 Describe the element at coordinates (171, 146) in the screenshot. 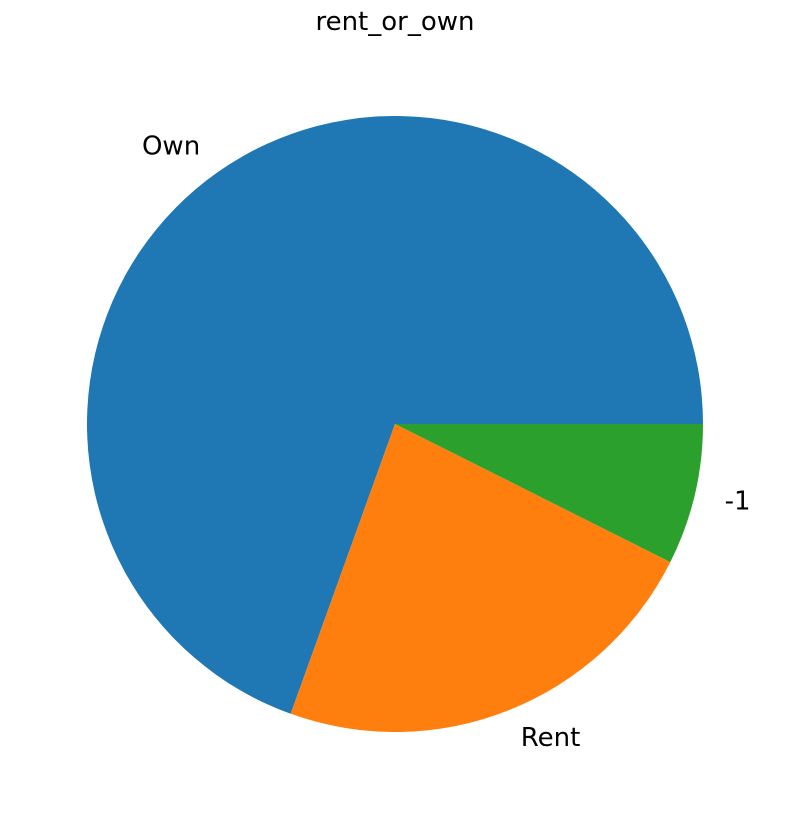

I see `pie-label-own: Own` at that location.